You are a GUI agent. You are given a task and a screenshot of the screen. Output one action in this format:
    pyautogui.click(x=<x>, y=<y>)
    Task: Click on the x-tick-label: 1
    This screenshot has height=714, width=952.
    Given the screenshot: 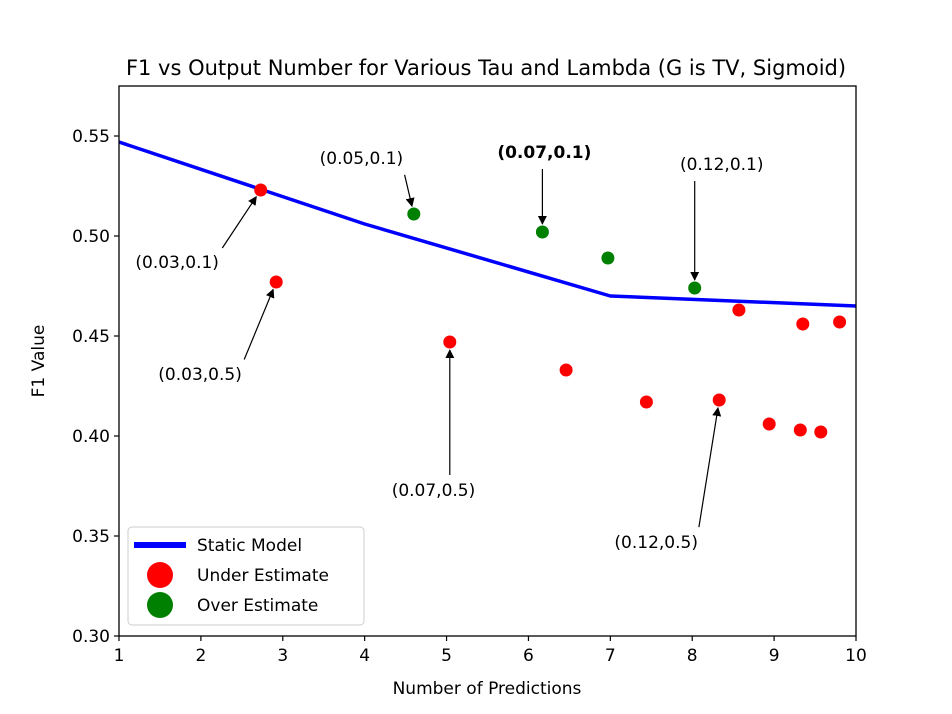 What is the action you would take?
    pyautogui.click(x=119, y=656)
    